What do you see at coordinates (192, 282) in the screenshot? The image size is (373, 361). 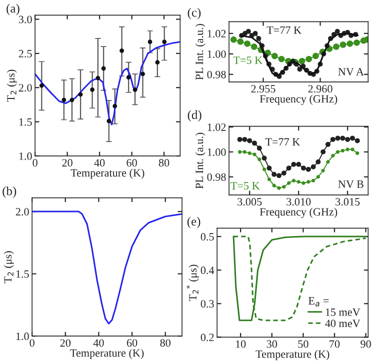 I see `y-axis-title: T$_{2}$$^{*}$ (μs)` at bounding box center [192, 282].